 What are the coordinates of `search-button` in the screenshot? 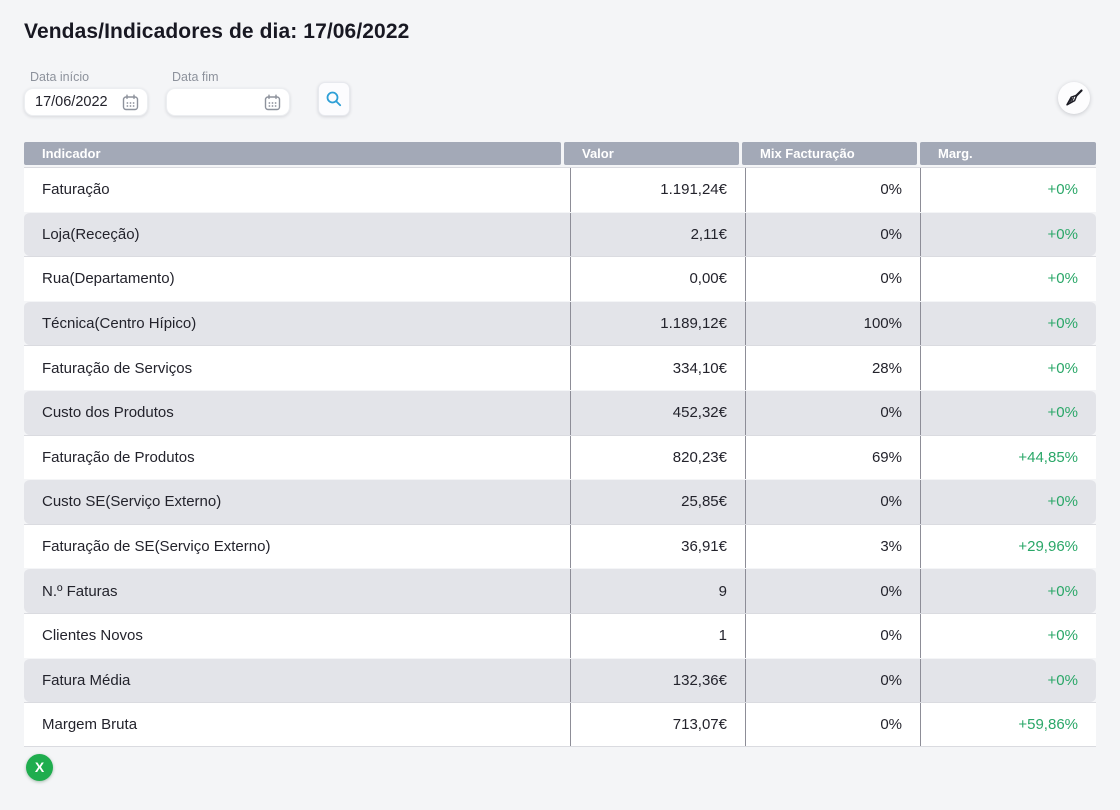 It's located at (334, 99).